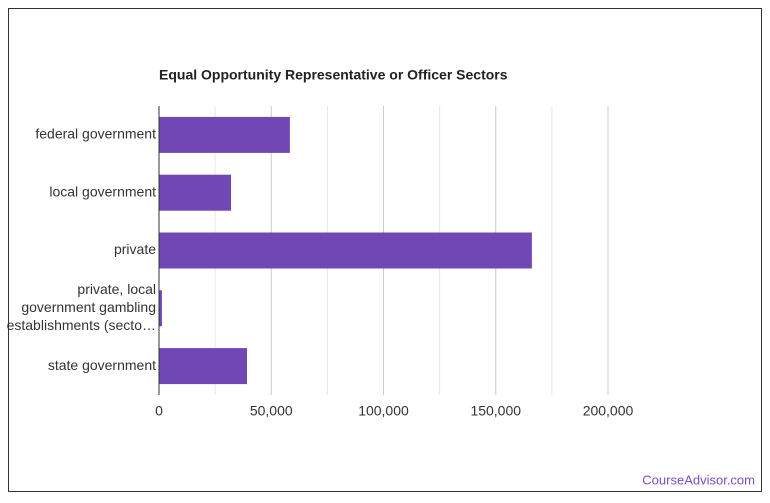 The height and width of the screenshot is (503, 770). What do you see at coordinates (698, 479) in the screenshot?
I see `footer: CourseAdvisor.com` at bounding box center [698, 479].